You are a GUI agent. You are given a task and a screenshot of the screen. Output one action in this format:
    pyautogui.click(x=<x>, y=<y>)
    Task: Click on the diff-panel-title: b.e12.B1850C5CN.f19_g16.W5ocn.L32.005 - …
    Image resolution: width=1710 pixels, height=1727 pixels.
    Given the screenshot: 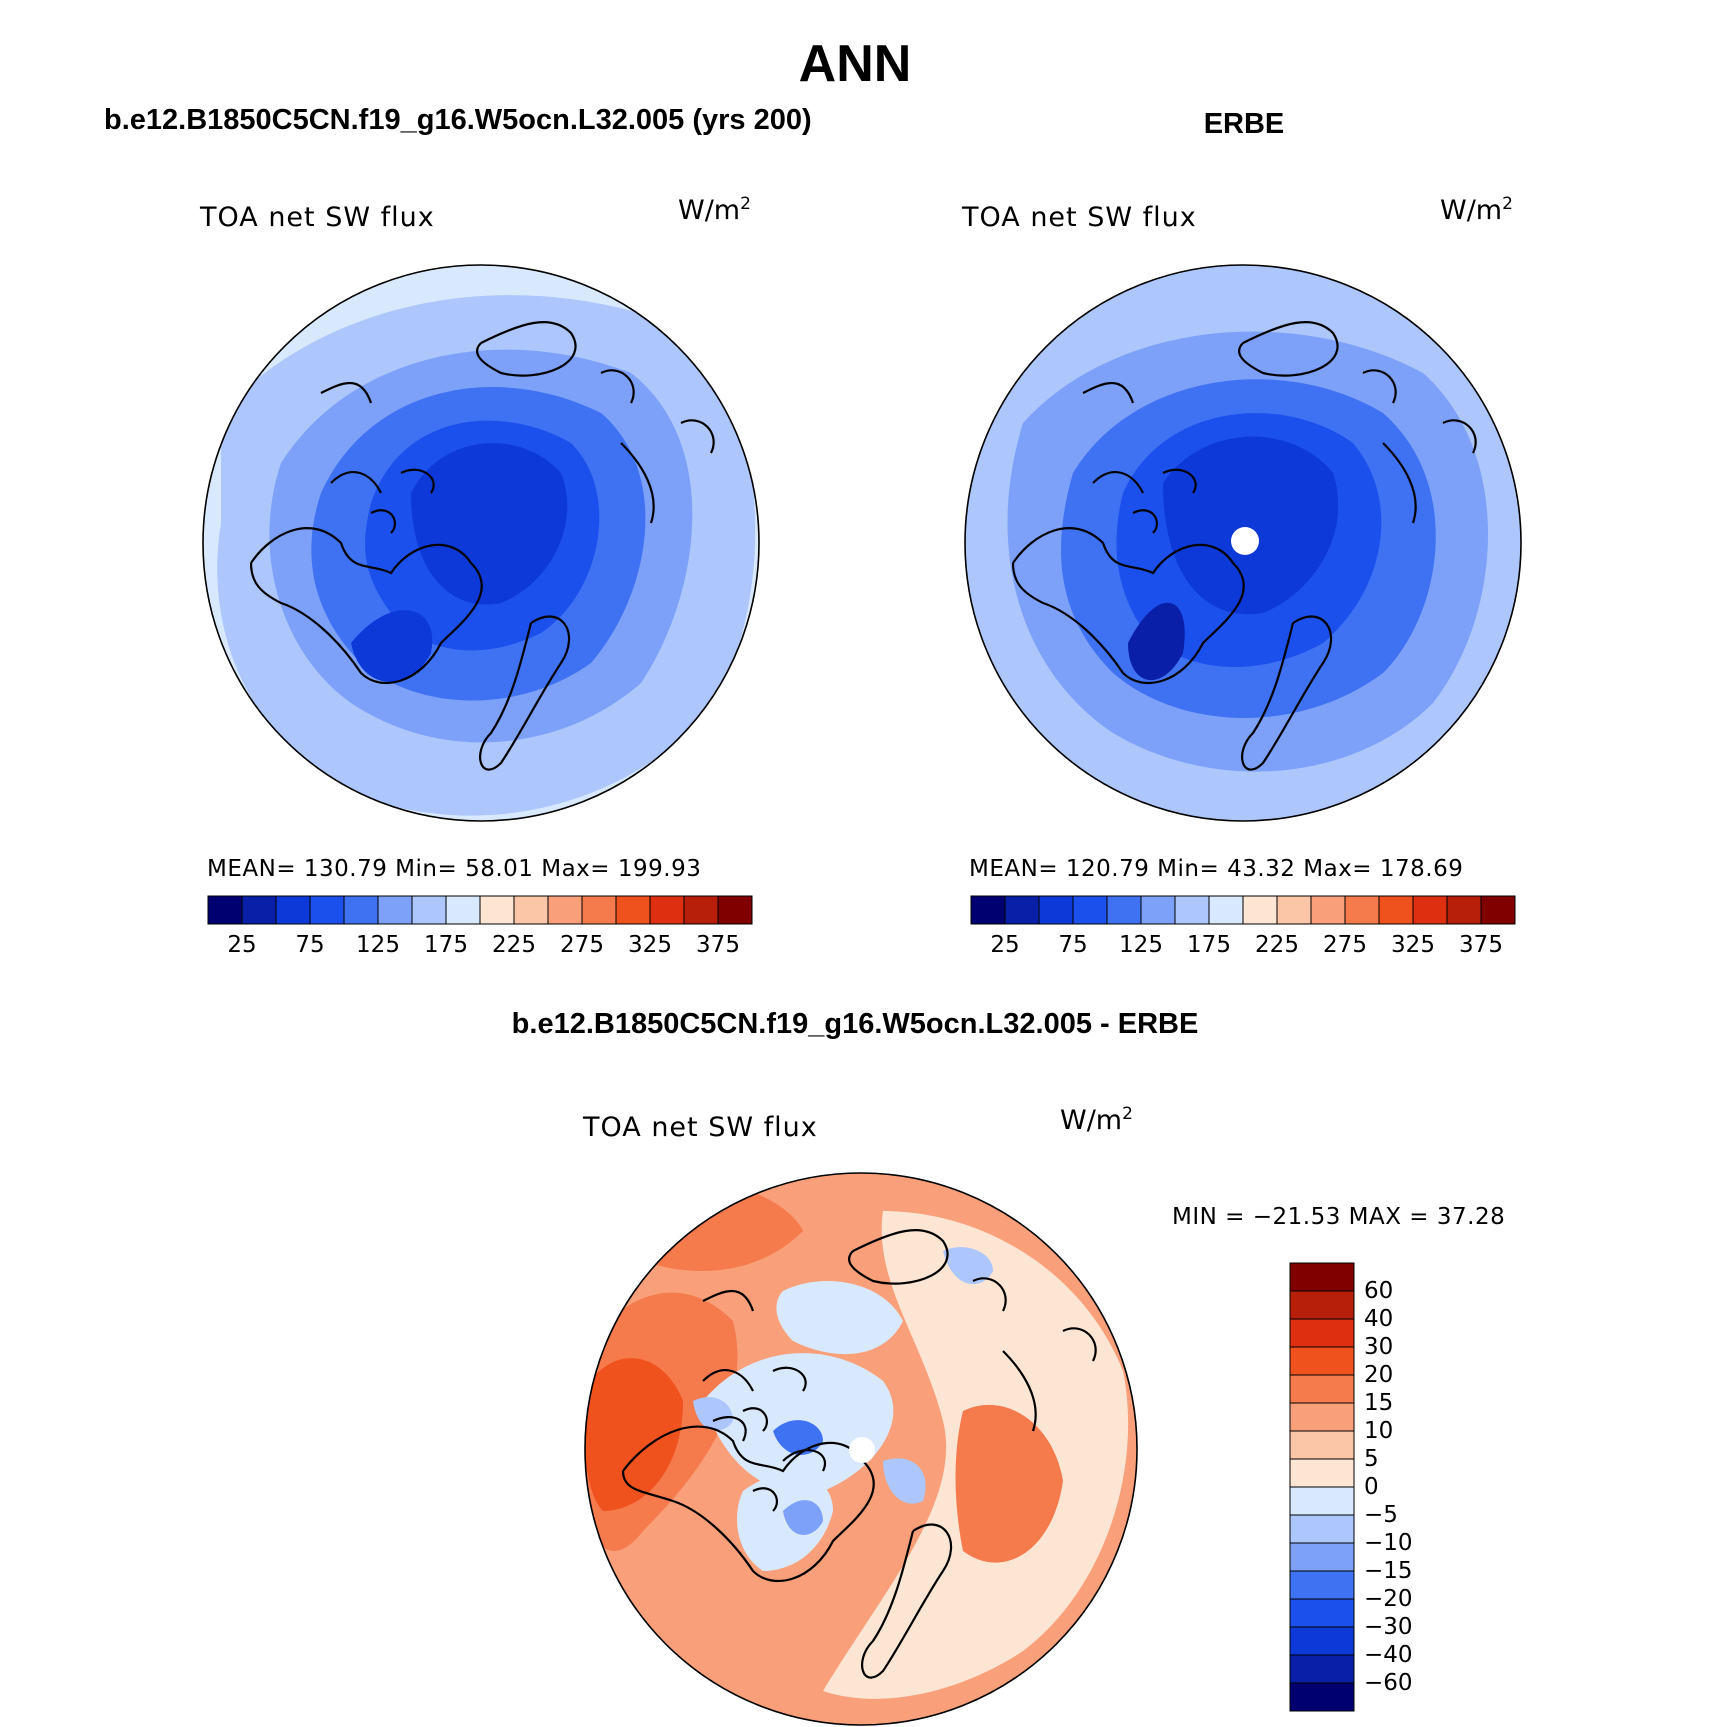 What is the action you would take?
    pyautogui.click(x=855, y=1024)
    